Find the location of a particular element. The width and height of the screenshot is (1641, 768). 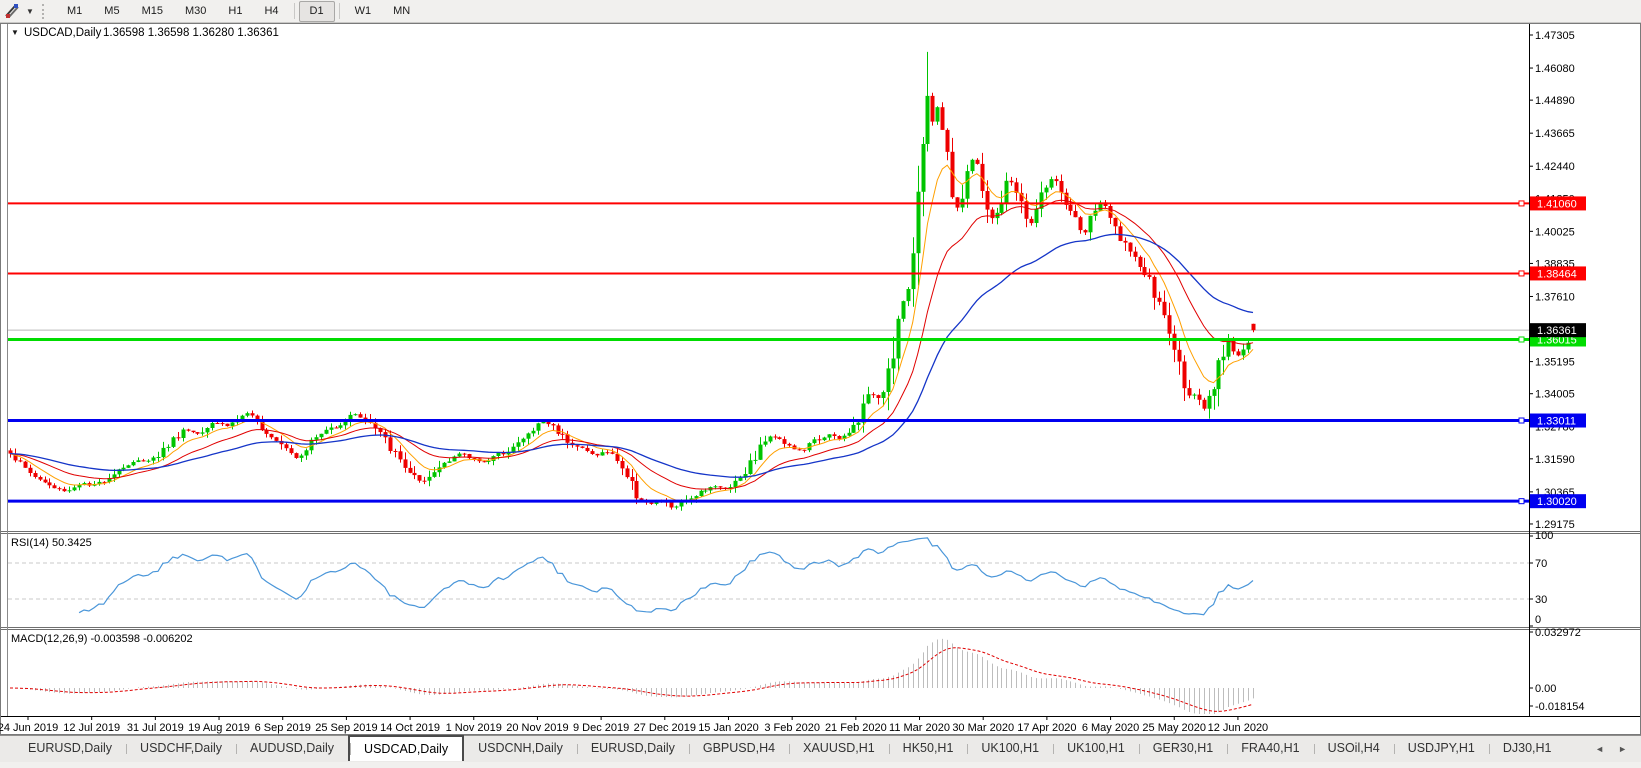

svg-text: 1.33011 is located at coordinates (1556, 422).